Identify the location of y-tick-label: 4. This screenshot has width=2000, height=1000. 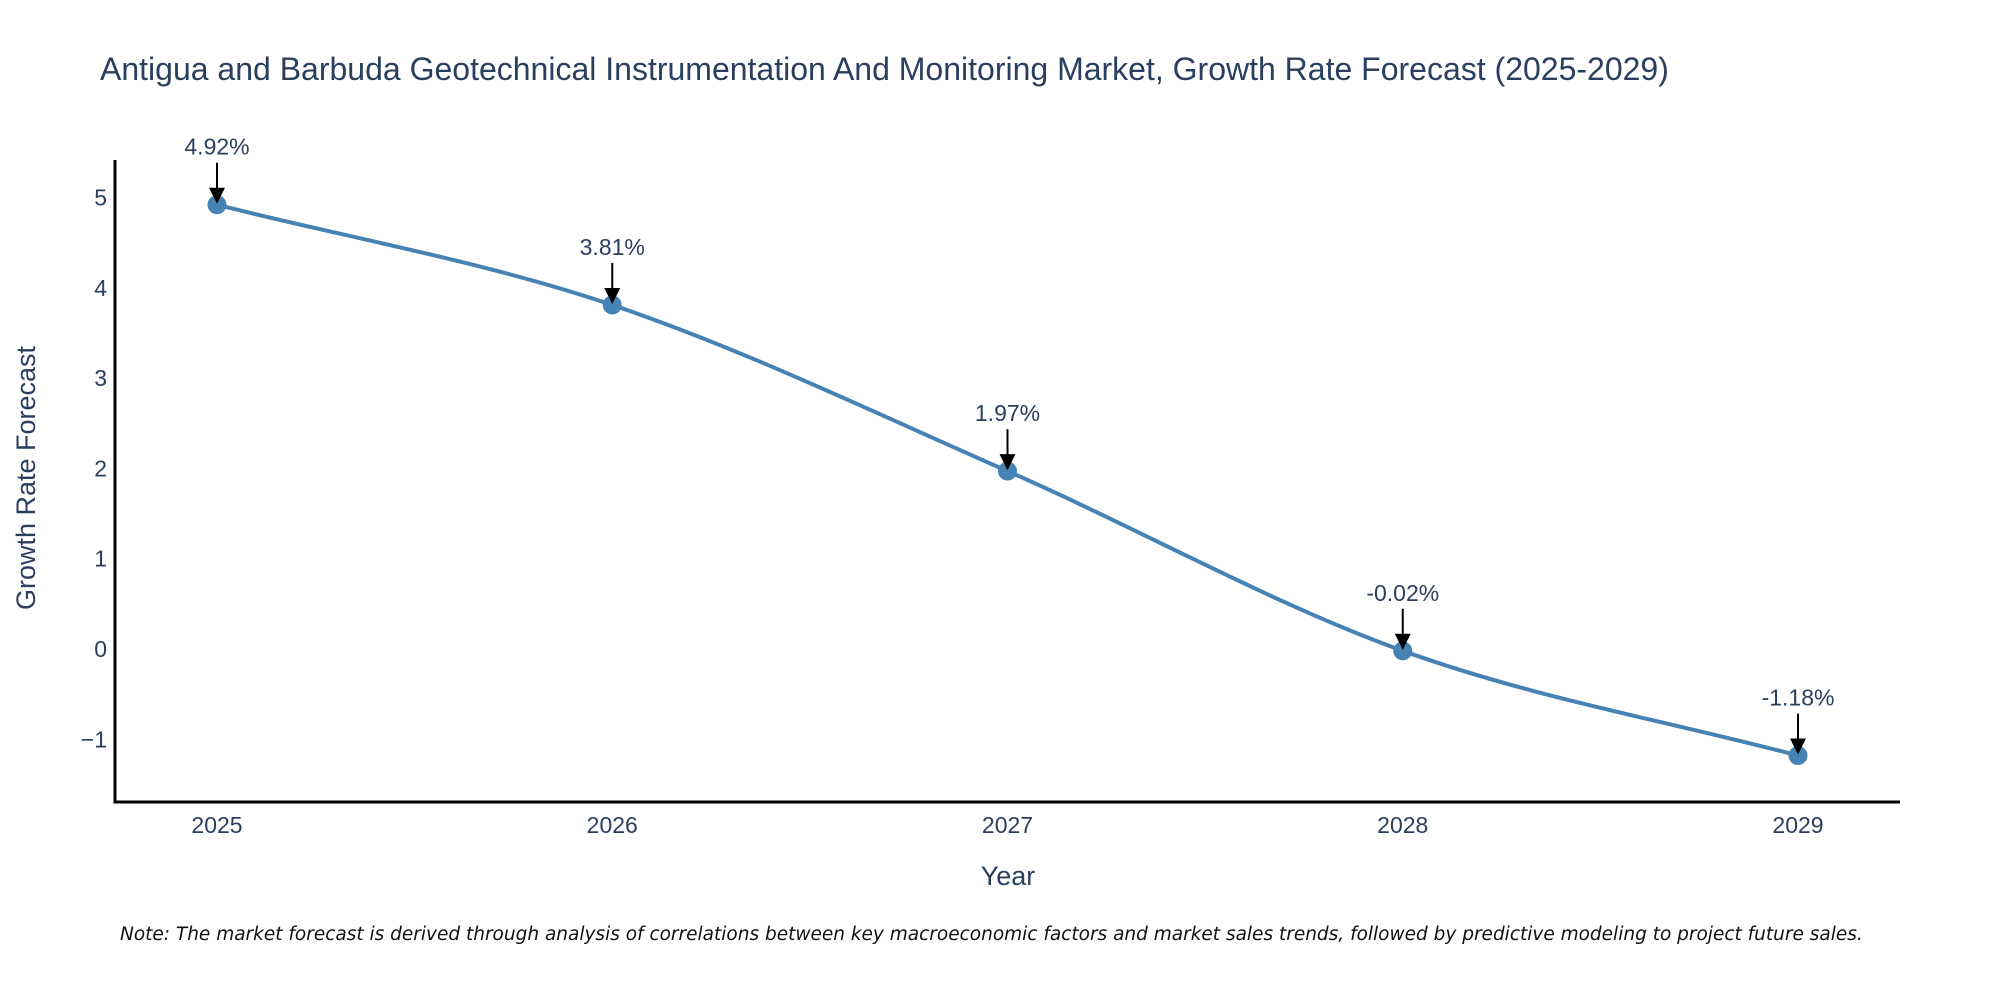
(100, 288).